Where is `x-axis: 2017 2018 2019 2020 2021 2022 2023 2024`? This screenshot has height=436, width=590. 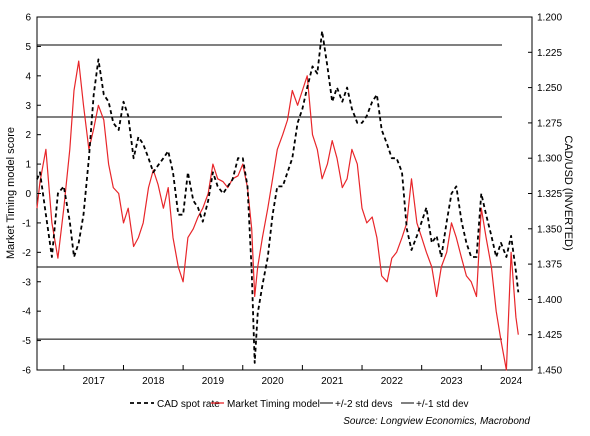 x-axis: 2017 2018 2019 2020 2021 2022 2023 2024 is located at coordinates (293, 376).